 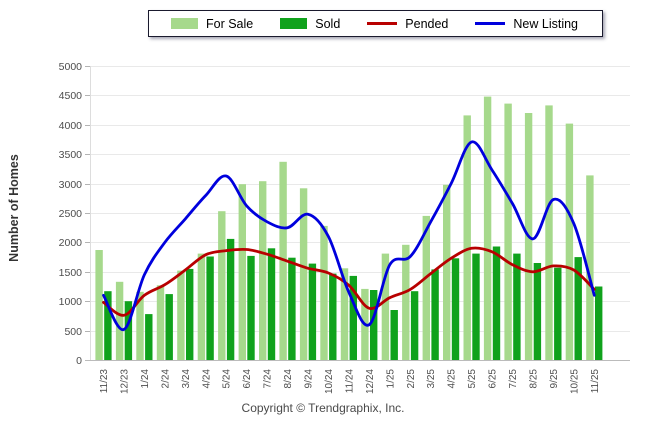 What do you see at coordinates (165, 379) in the screenshot?
I see `x-tick-label: 2/24` at bounding box center [165, 379].